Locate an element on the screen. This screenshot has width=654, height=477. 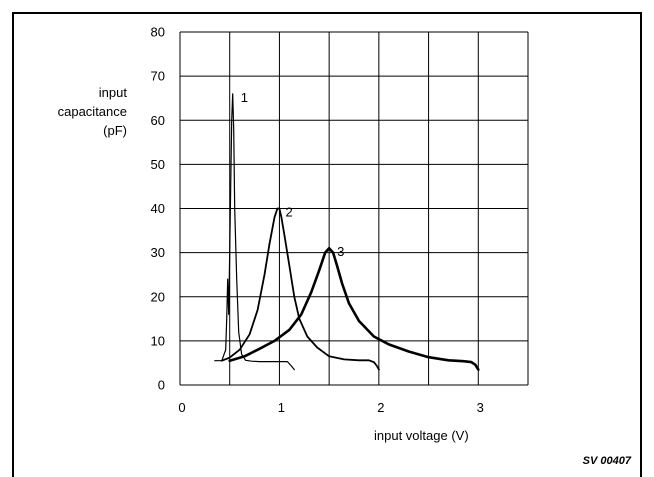
y-tick-label: 30 is located at coordinates (158, 252).